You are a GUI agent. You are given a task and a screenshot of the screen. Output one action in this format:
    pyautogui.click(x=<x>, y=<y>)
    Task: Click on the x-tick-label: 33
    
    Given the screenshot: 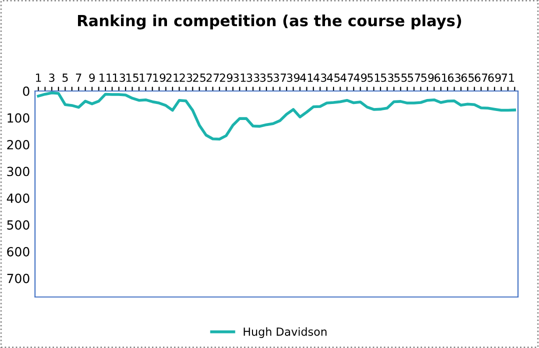 What is the action you would take?
    pyautogui.click(x=253, y=78)
    